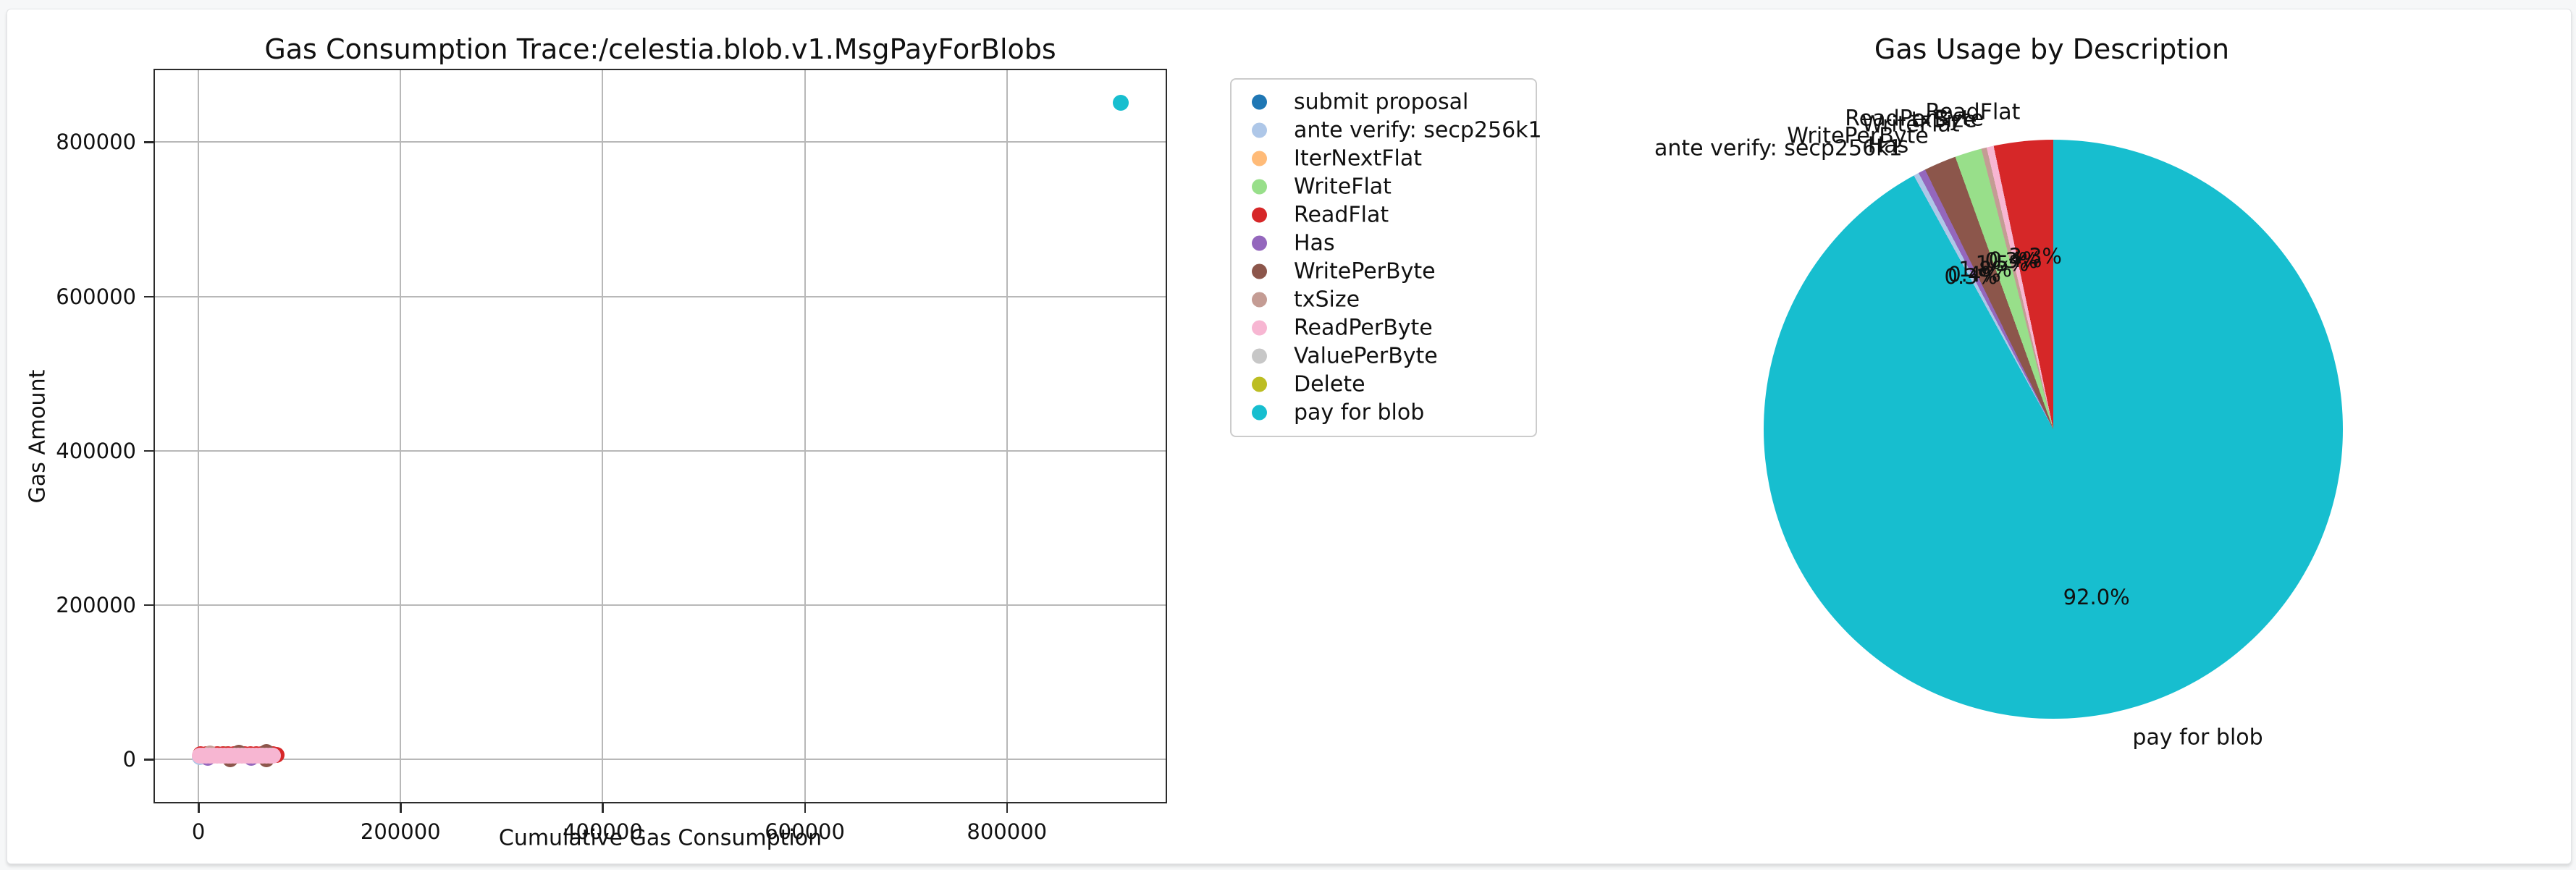 The image size is (2576, 870). Describe the element at coordinates (1358, 158) in the screenshot. I see `legend-item-label: IterNextFlat` at that location.